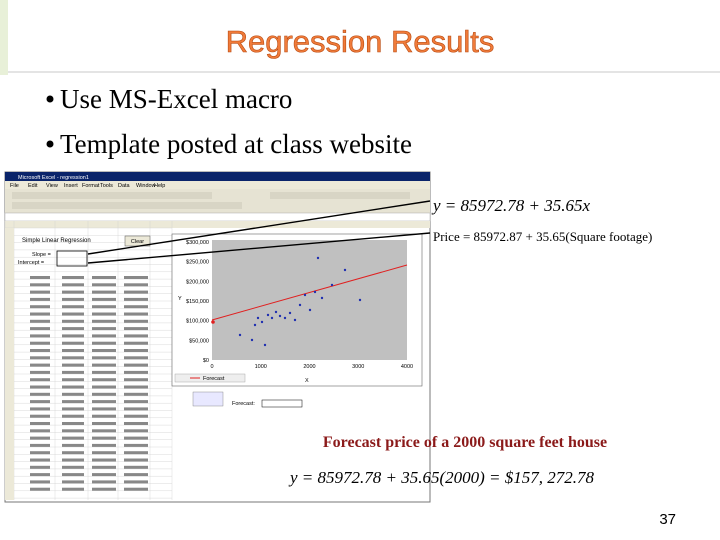 Image resolution: width=720 pixels, height=540 pixels. I want to click on chart-x-tick: 4000, so click(407, 367).